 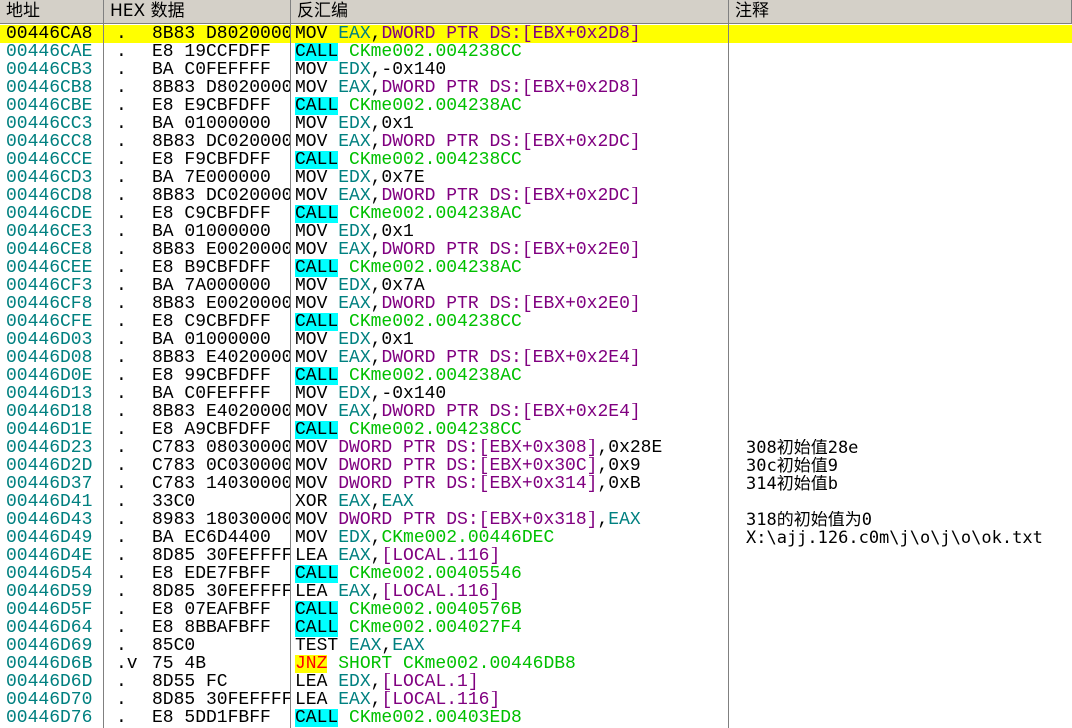 What do you see at coordinates (211, 286) in the screenshot?
I see `hex-bytes: BA 7A000000` at bounding box center [211, 286].